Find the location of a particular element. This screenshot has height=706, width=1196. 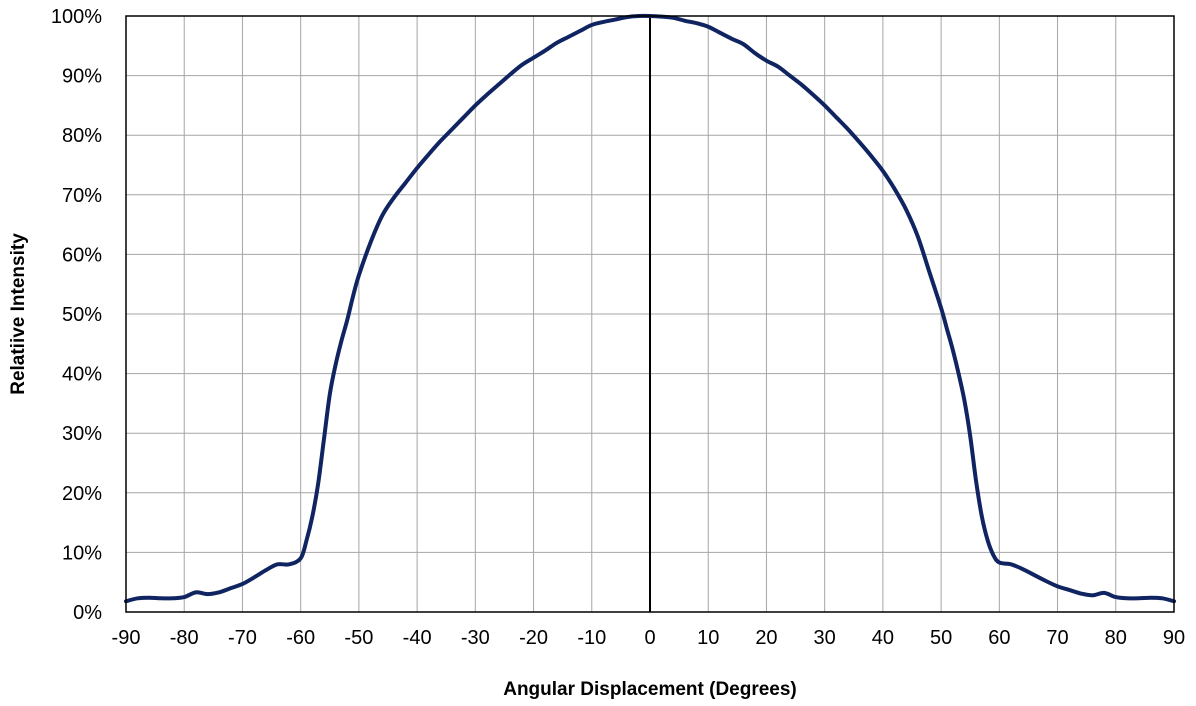

y-tick-label: 100% is located at coordinates (76, 17).